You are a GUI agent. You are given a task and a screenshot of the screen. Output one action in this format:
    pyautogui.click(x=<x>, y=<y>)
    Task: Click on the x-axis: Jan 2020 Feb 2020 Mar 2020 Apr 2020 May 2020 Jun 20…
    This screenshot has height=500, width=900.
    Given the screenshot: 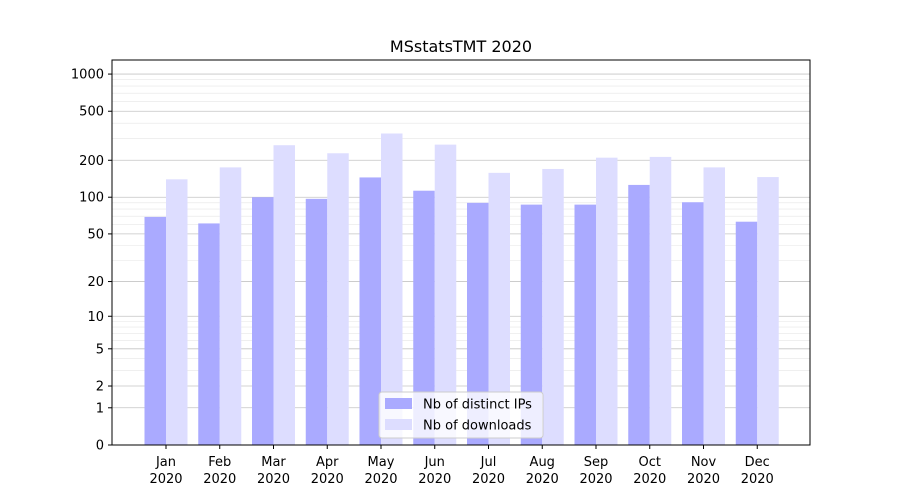 What is the action you would take?
    pyautogui.click(x=461, y=466)
    